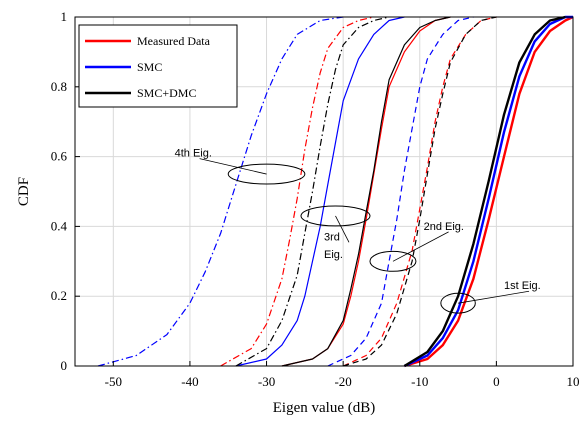 This screenshot has width=579, height=423. Describe the element at coordinates (324, 408) in the screenshot. I see `x-axis-label: Eigen value (dB)` at that location.